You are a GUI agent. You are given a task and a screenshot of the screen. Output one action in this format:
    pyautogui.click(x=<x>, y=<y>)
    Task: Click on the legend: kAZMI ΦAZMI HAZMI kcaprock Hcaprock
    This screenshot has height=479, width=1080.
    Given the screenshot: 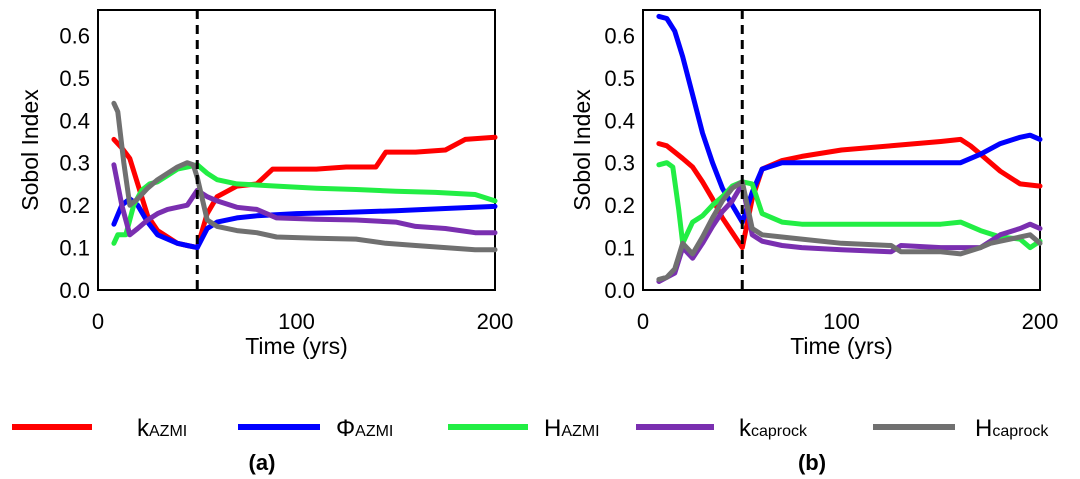 What is the action you would take?
    pyautogui.click(x=530, y=428)
    